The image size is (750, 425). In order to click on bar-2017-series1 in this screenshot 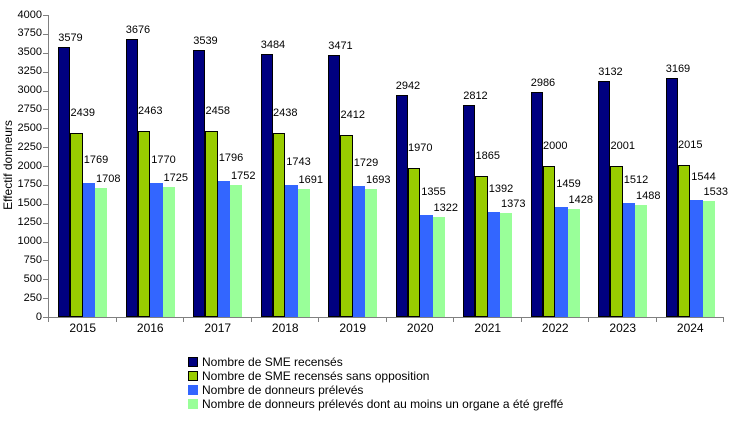, I will do `click(199, 183)`.